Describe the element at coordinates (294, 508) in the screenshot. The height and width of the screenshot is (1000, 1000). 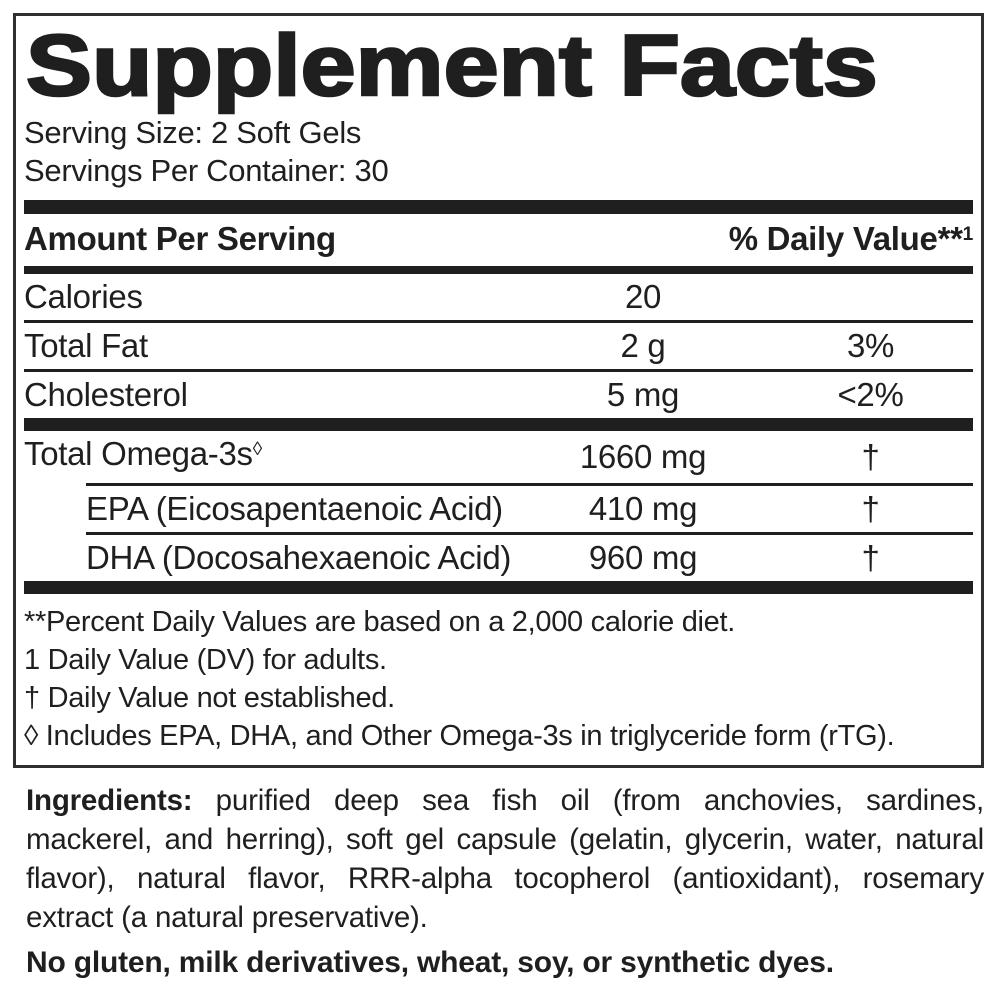
I see `nutrient-name: EPA (Eicosapentaenoic Acid)` at that location.